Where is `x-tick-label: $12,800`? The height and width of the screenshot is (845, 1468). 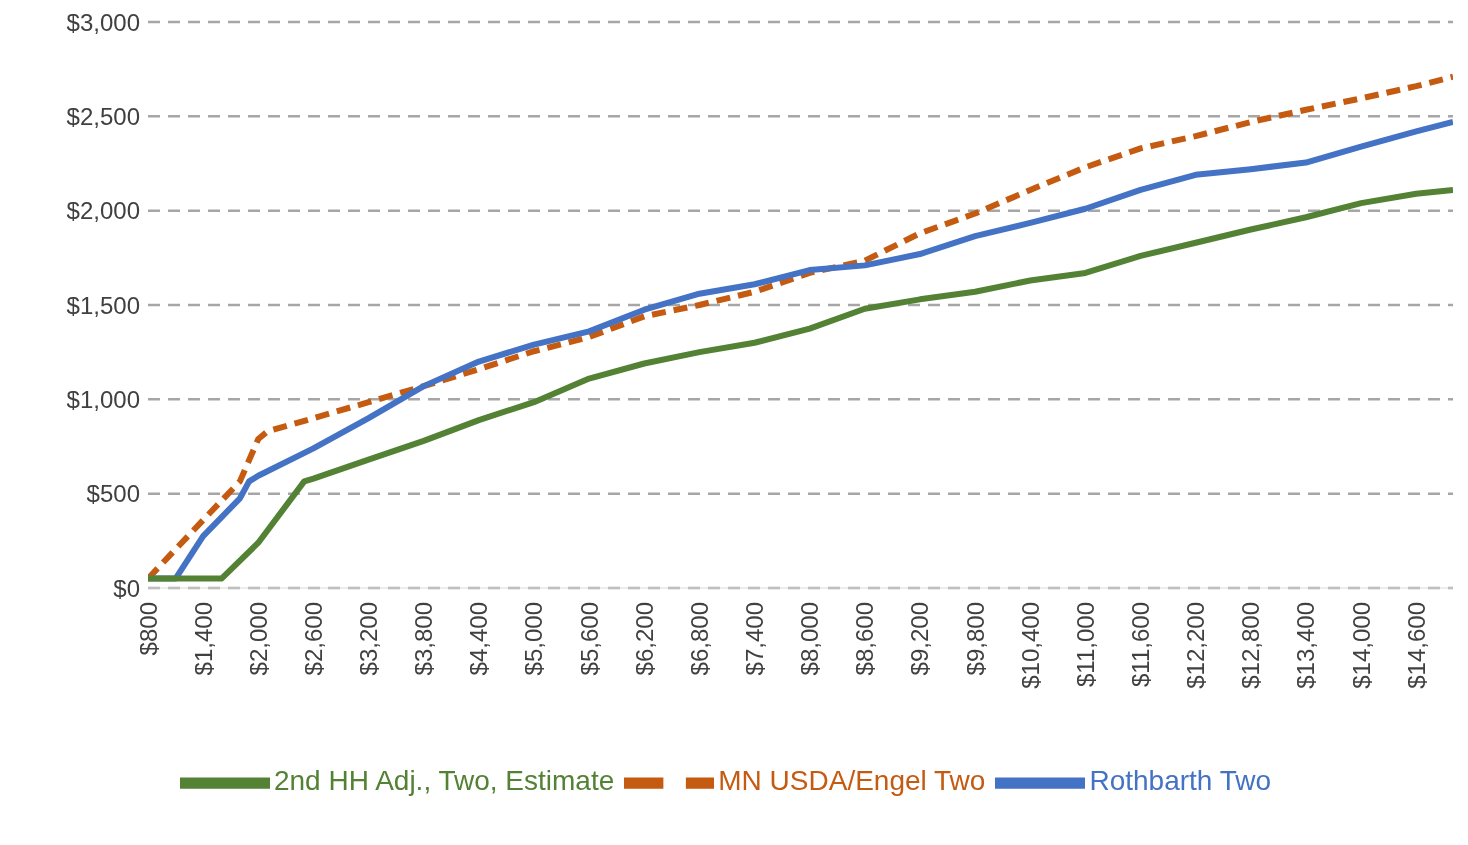 x-tick-label: $12,800 is located at coordinates (1251, 645).